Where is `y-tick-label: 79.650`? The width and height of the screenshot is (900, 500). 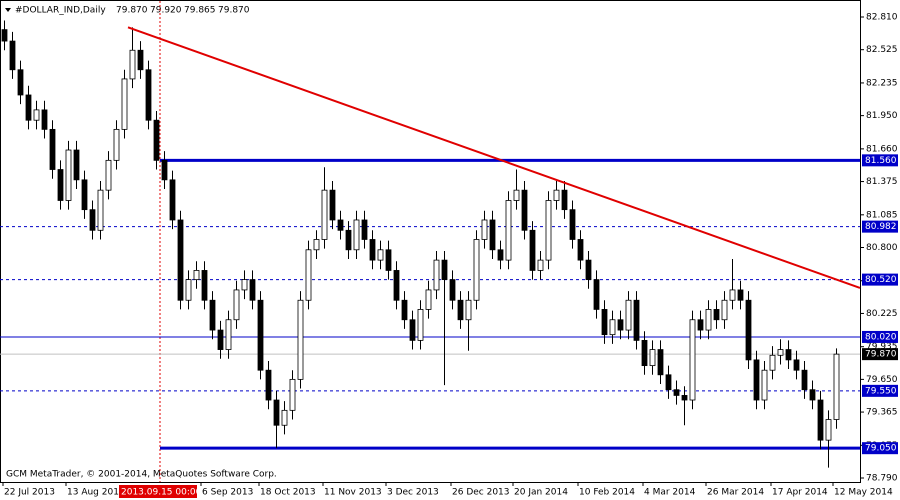
y-tick-label: 79.650 is located at coordinates (882, 380).